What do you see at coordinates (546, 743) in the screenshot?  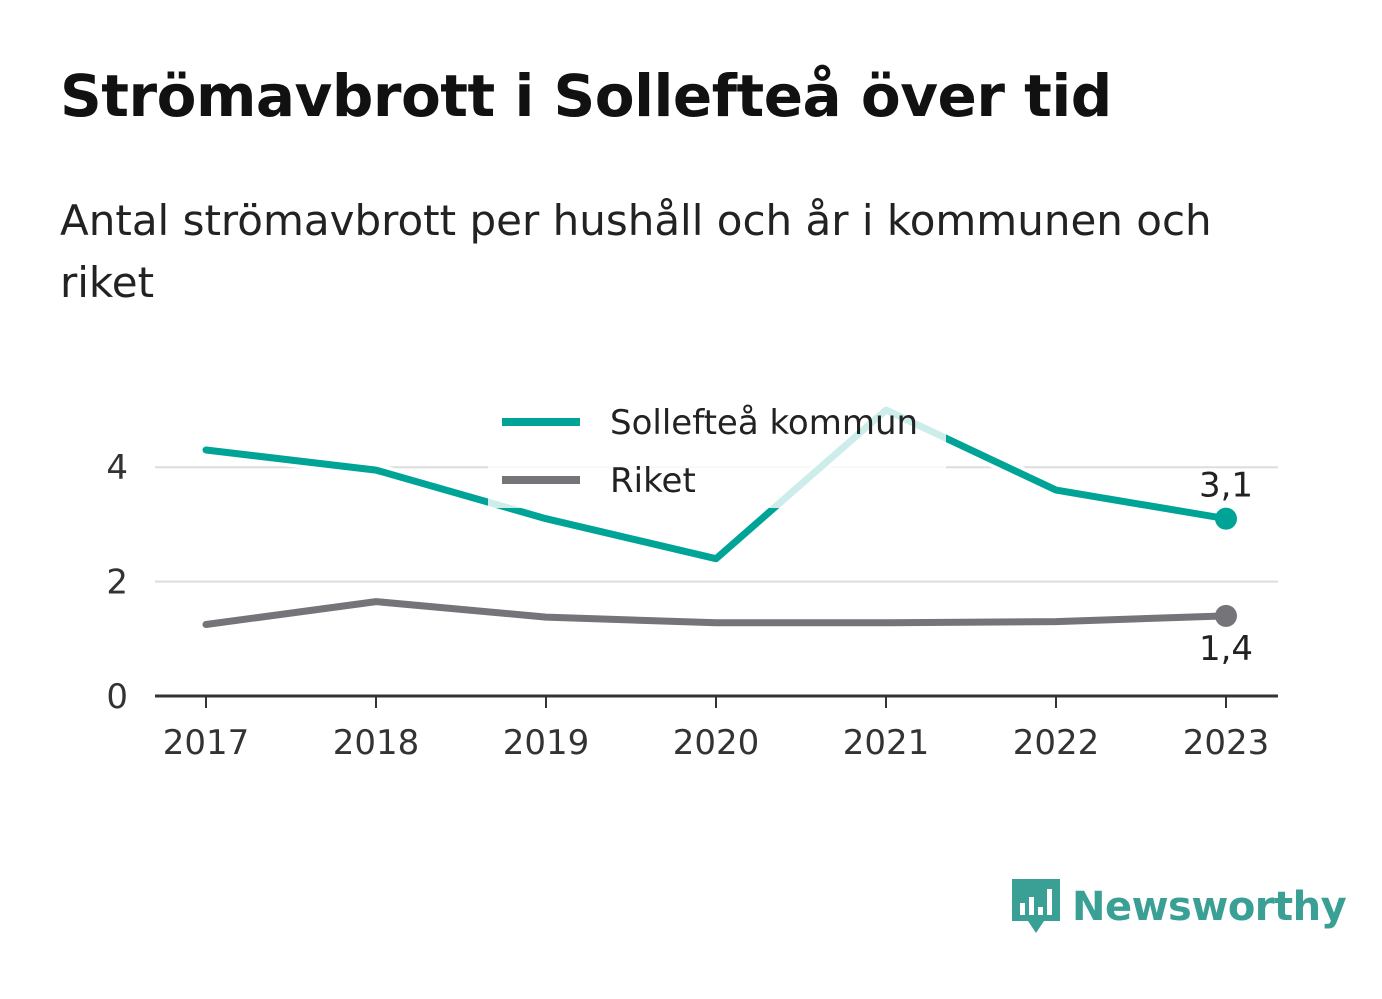 I see `x-tick-label: 2019` at bounding box center [546, 743].